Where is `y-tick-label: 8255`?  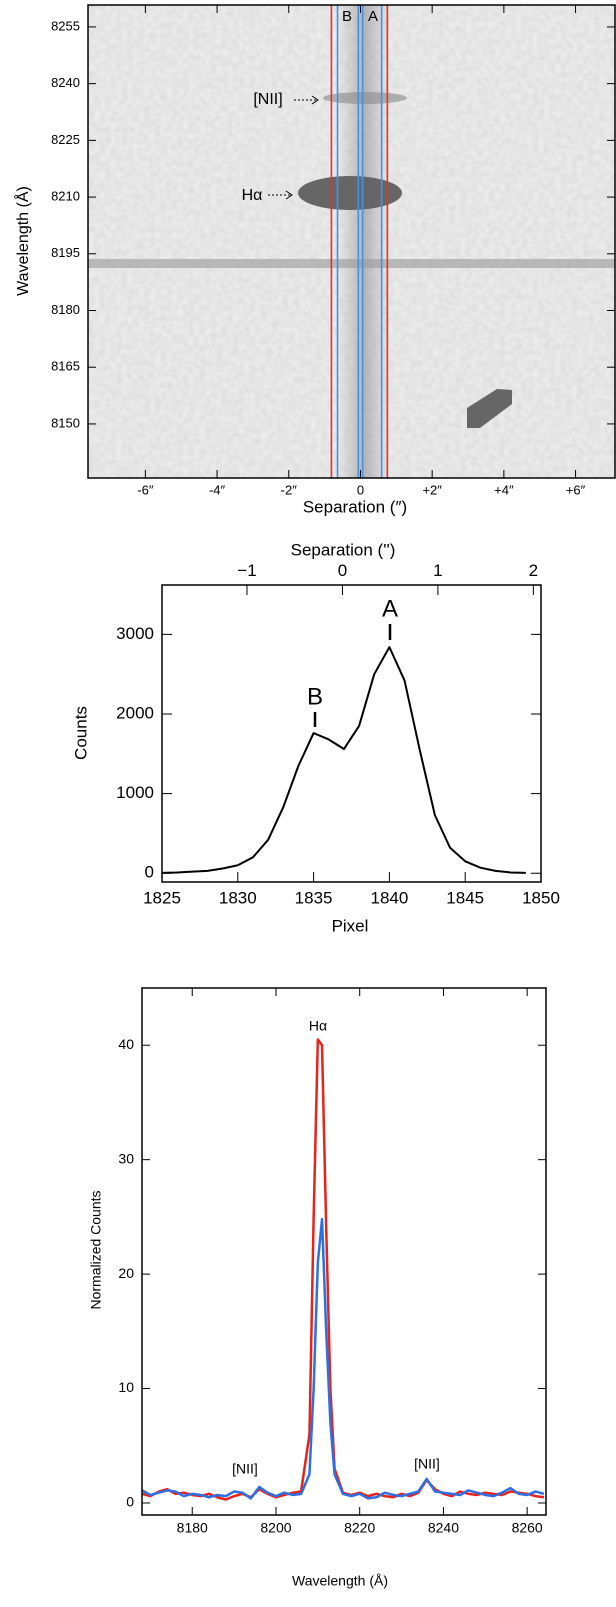 y-tick-label: 8255 is located at coordinates (65, 25).